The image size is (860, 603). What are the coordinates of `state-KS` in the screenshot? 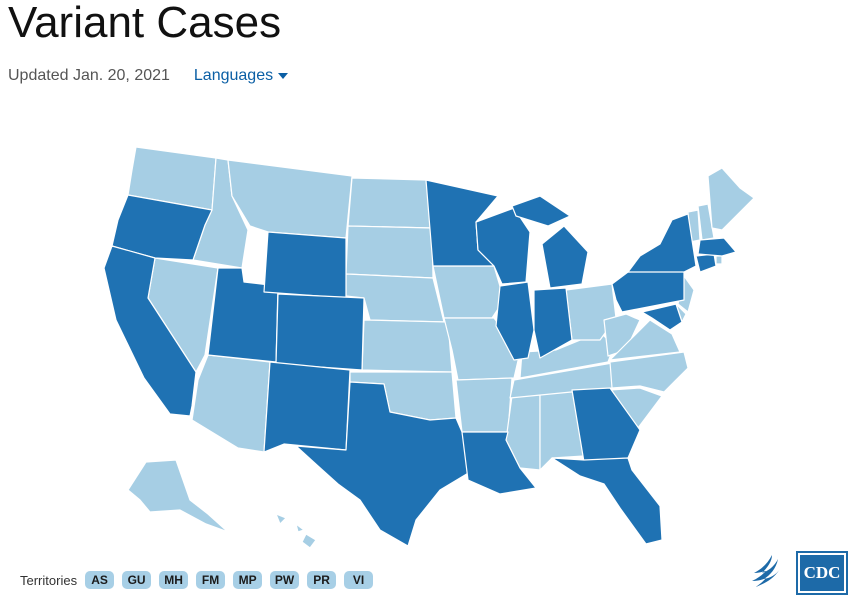 It's located at (407, 346).